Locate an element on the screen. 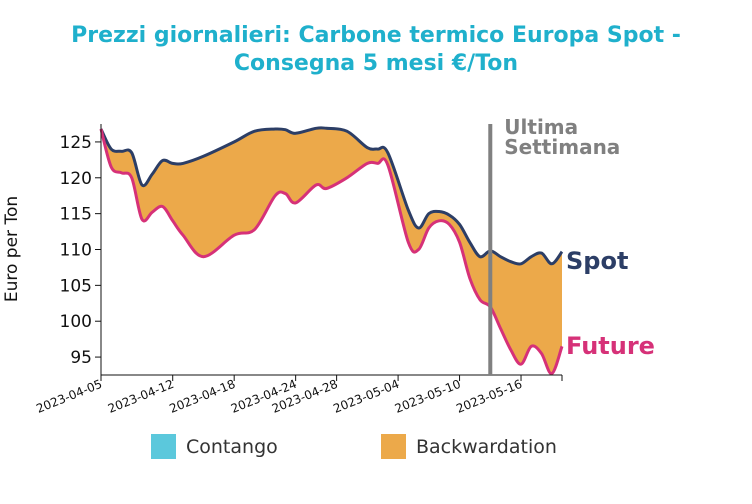  y-tick-label: 120 is located at coordinates (76, 179).